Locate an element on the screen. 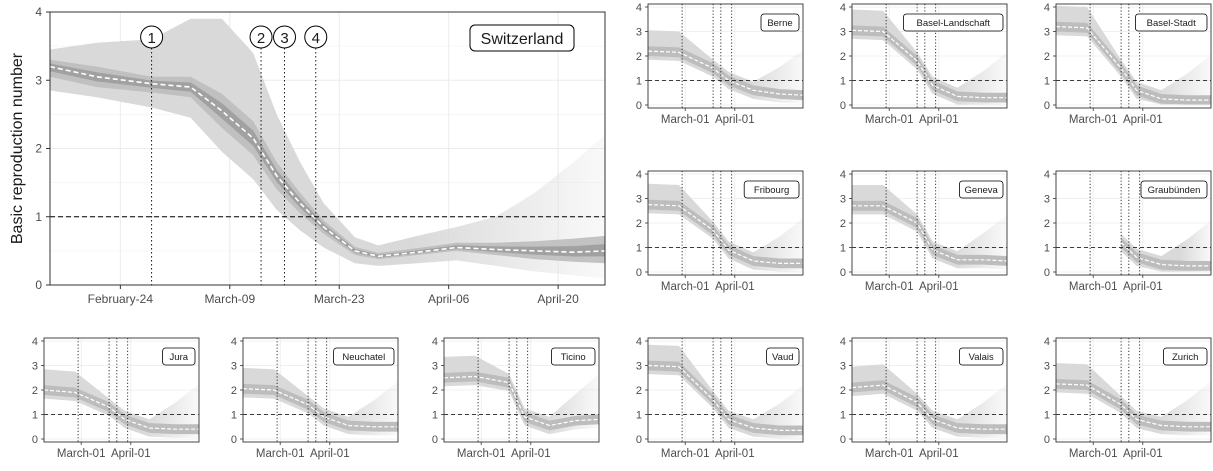 The image size is (1213, 471). canton-panel: Fribourg 0 1 2 3 4 March-01 April-01 is located at coordinates (720, 231).